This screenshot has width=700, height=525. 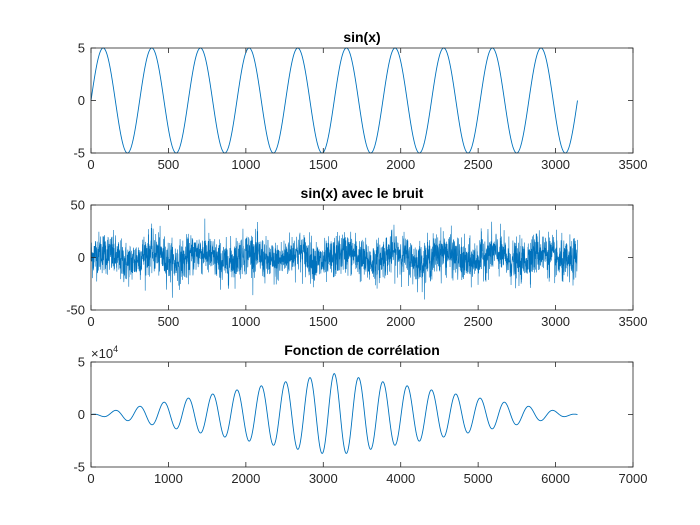 I want to click on x-tick-label: 7000, so click(x=633, y=478).